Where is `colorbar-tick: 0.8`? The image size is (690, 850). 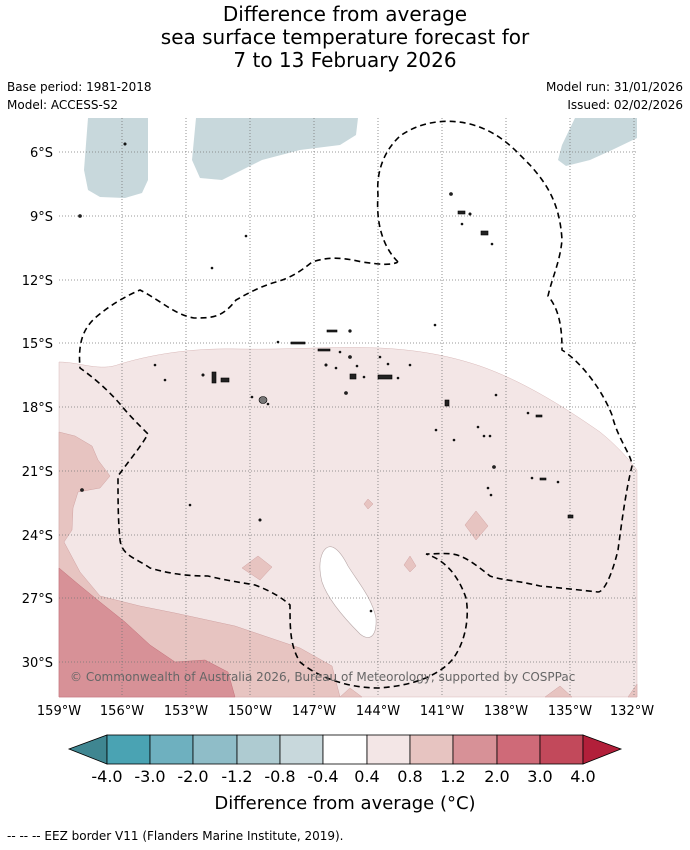 colorbar-tick: 0.8 is located at coordinates (409, 776).